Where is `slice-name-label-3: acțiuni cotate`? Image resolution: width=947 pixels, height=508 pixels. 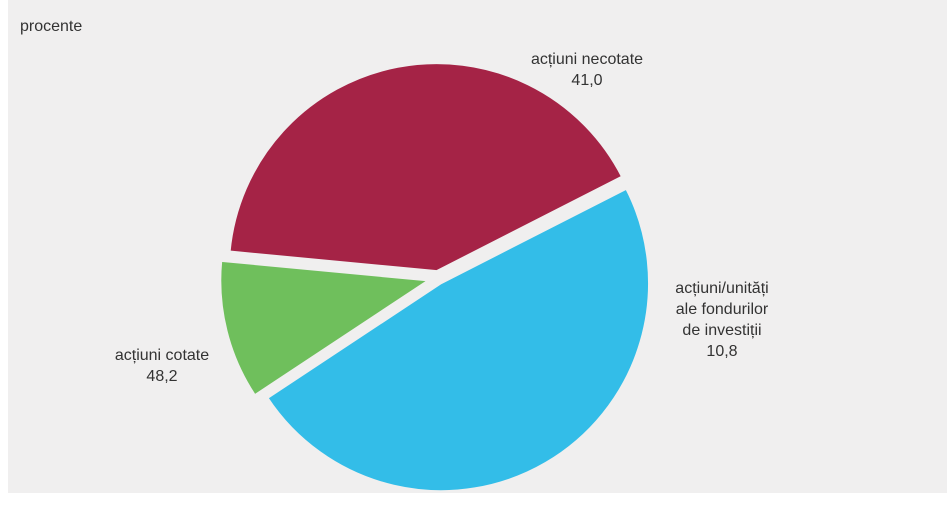 slice-name-label-3: acțiuni cotate is located at coordinates (162, 355).